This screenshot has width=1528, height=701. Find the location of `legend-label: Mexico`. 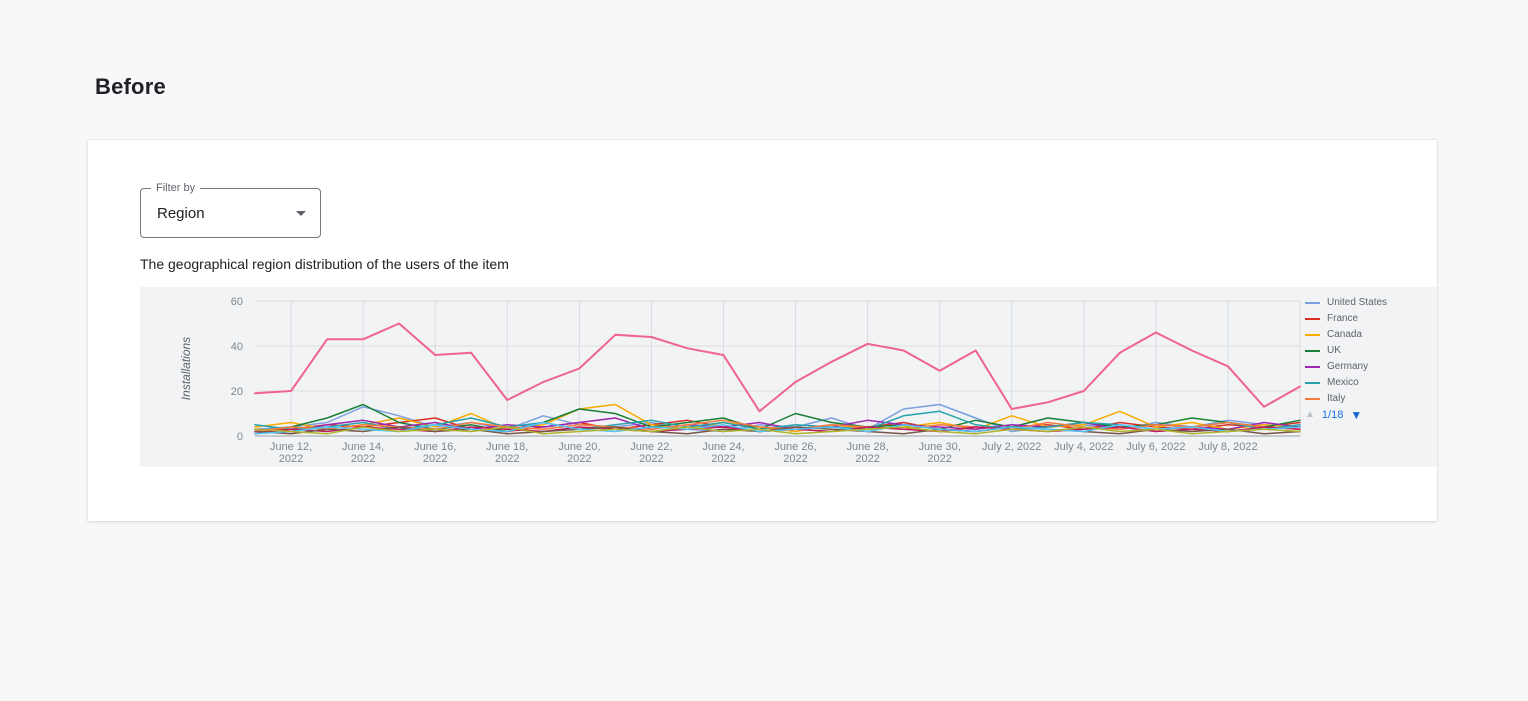

legend-label: Mexico is located at coordinates (1343, 382).